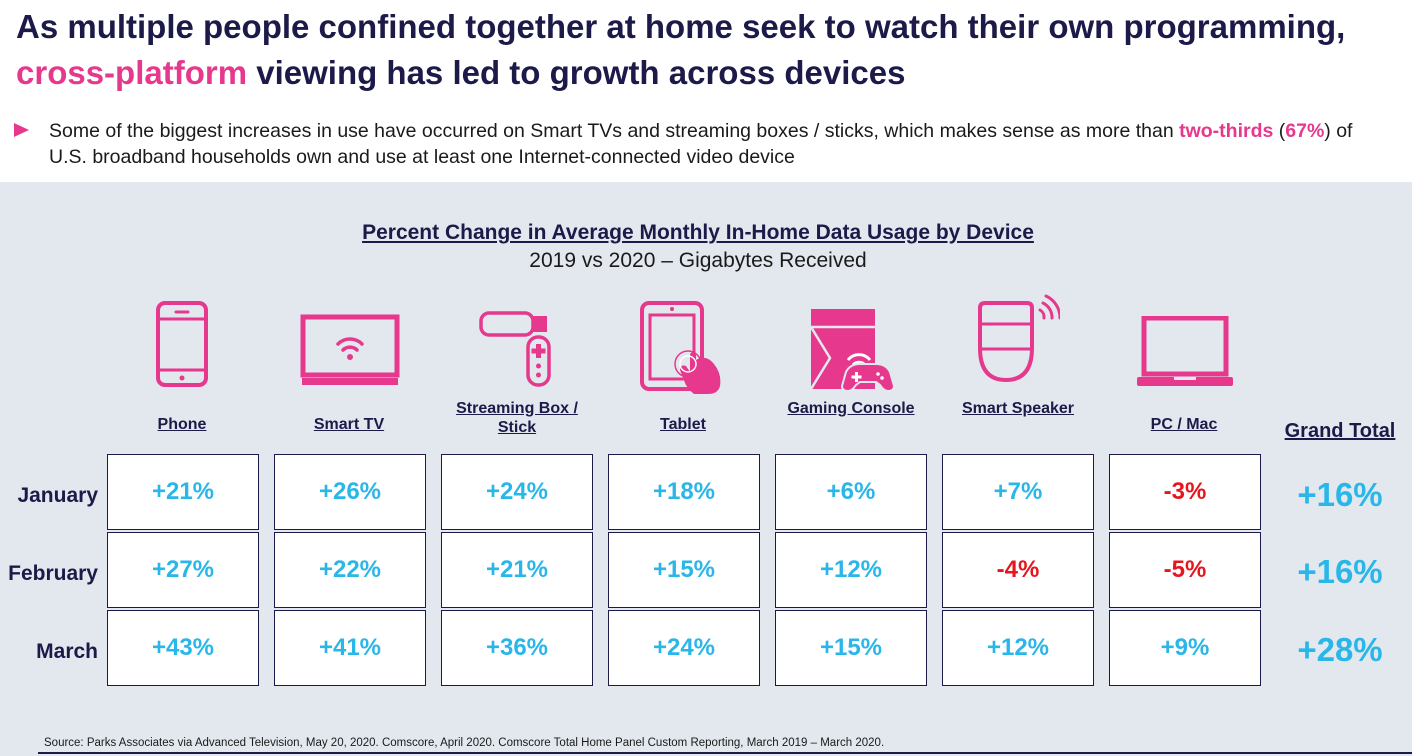  Describe the element at coordinates (21, 130) in the screenshot. I see `triangle-bullet-icon` at that location.